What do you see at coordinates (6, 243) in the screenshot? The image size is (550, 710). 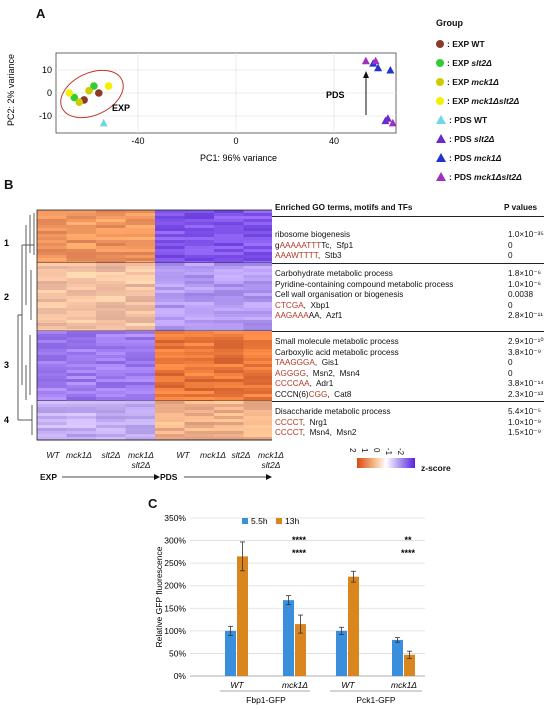 I see `cluster-label: 1` at bounding box center [6, 243].